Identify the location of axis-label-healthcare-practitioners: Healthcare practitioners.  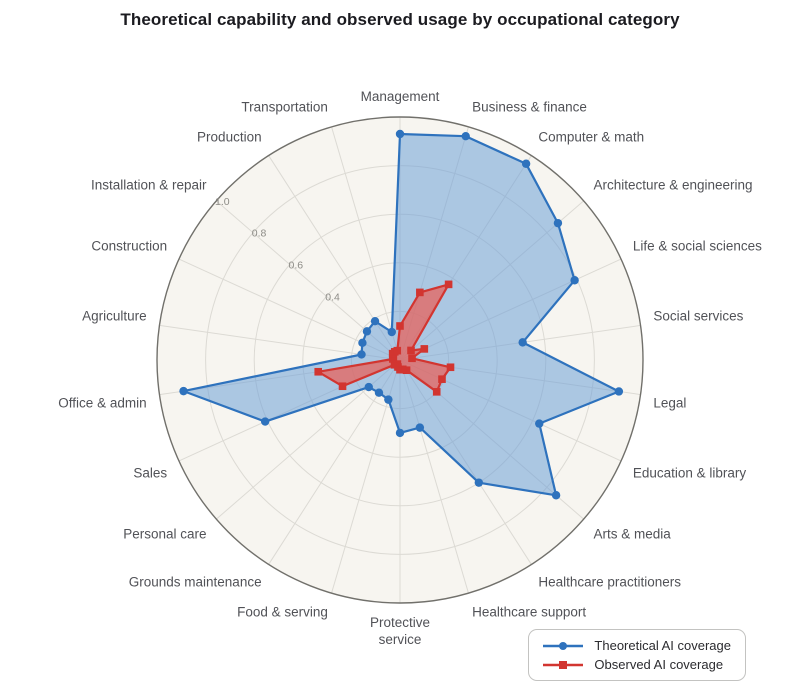
(609, 581).